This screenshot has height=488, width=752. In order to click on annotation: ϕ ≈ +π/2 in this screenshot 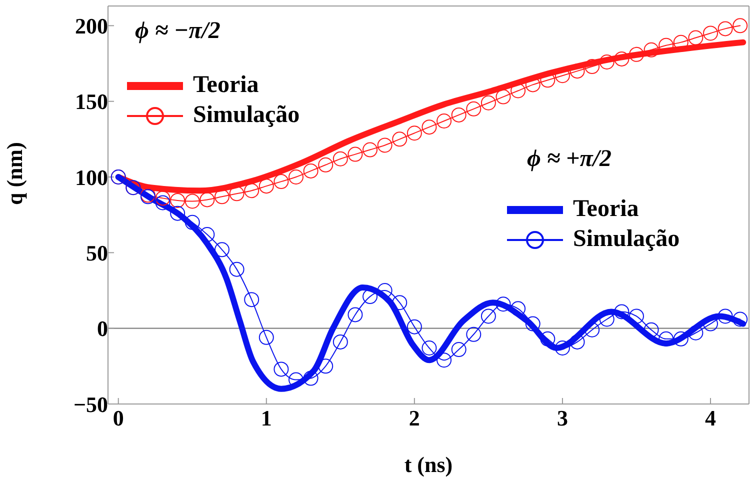, I will do `click(569, 159)`.